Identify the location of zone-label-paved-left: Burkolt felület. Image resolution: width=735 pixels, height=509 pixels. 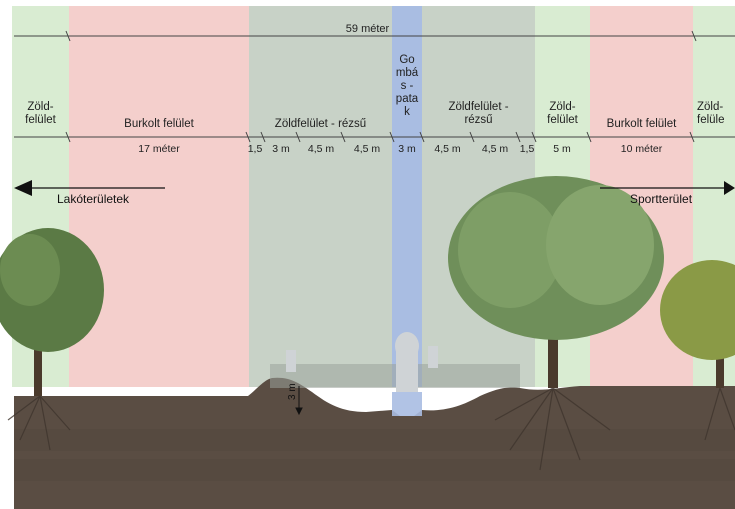
(159, 124).